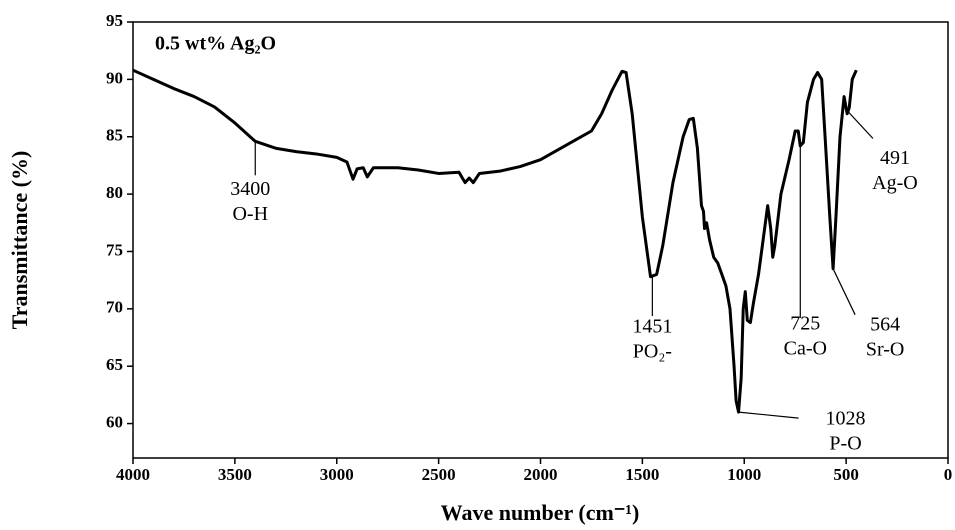 The width and height of the screenshot is (955, 530). I want to click on annotation-wavenumber: 1028, so click(846, 419).